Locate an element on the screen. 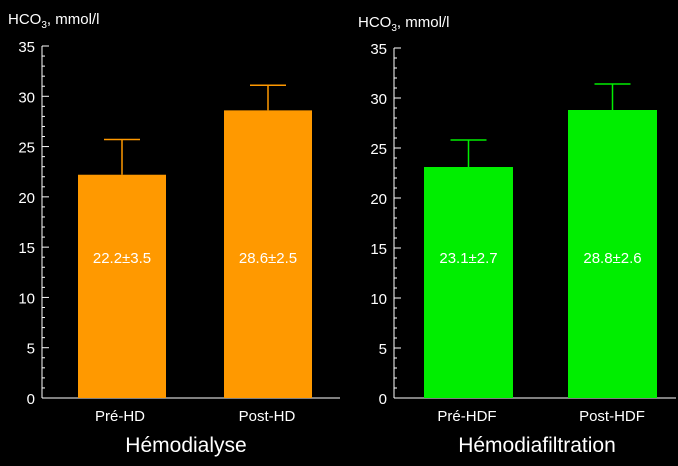 The image size is (678, 466). x-tick-label: Post-HD is located at coordinates (267, 416).